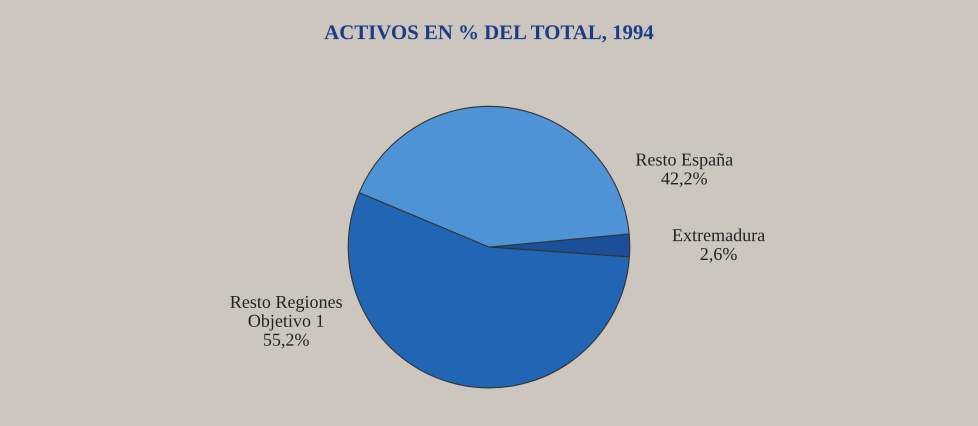  Describe the element at coordinates (718, 255) in the screenshot. I see `data-label: 2,6%` at that location.